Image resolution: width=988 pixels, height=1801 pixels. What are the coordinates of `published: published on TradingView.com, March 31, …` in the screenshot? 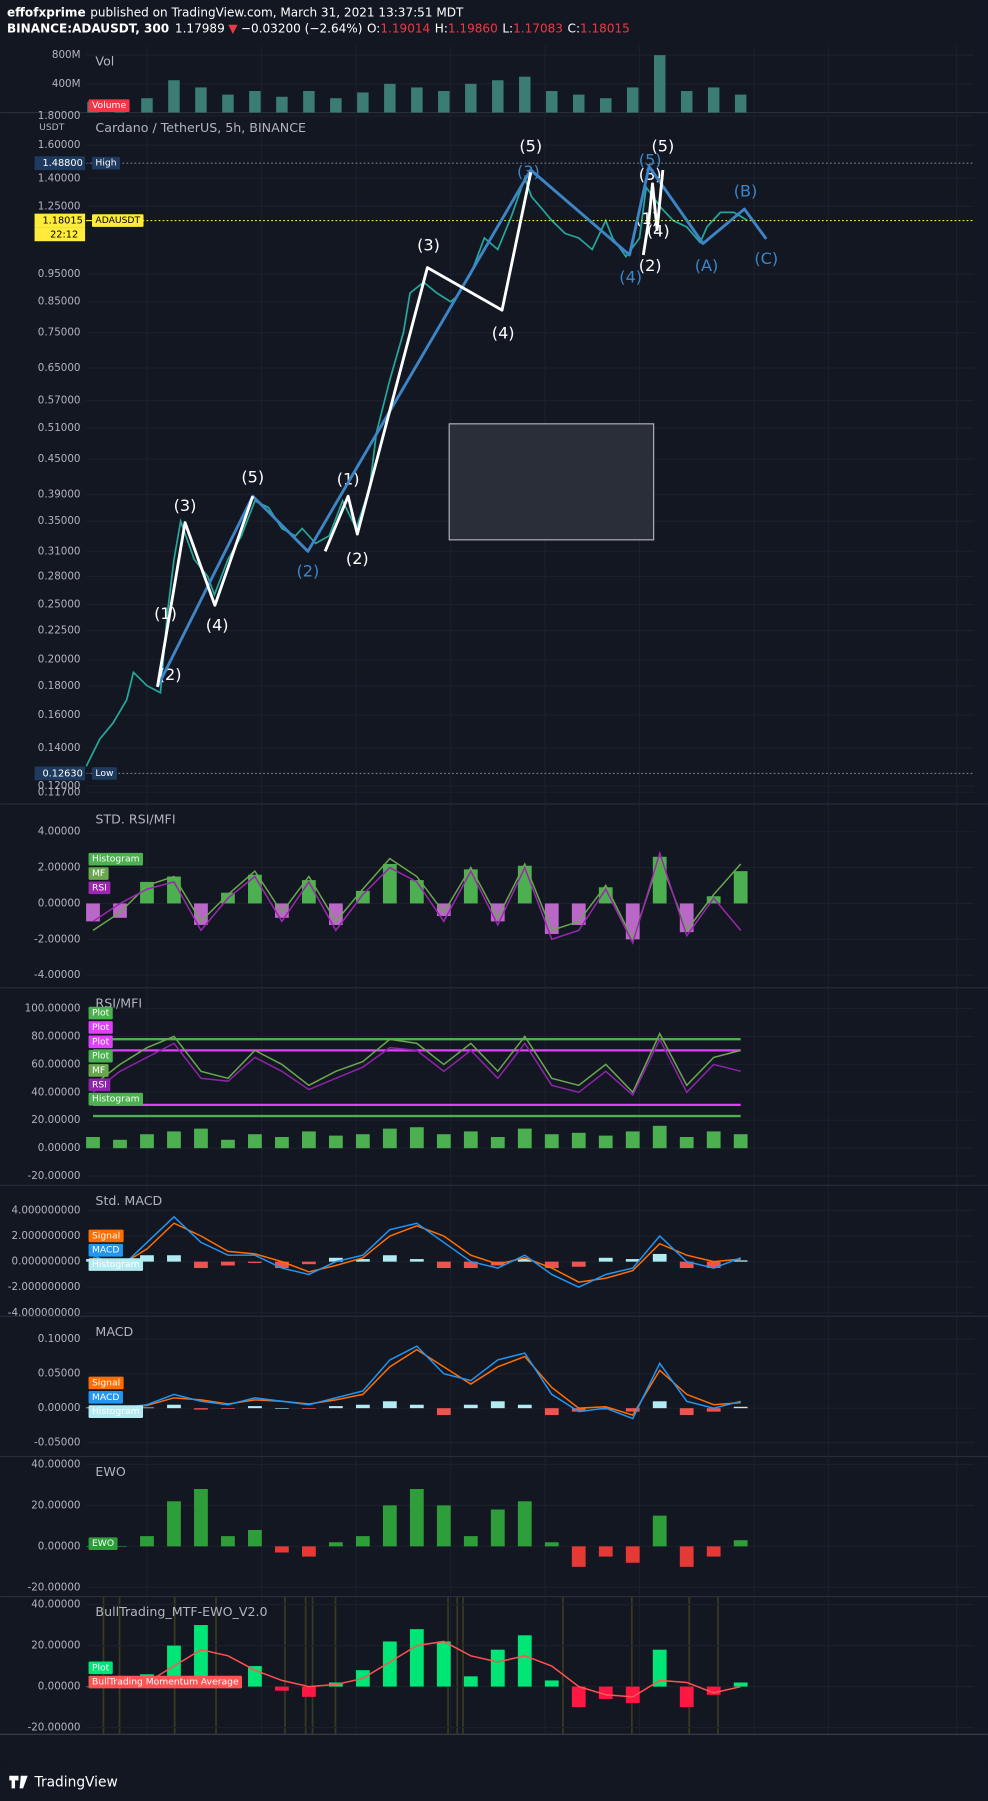 It's located at (277, 12).